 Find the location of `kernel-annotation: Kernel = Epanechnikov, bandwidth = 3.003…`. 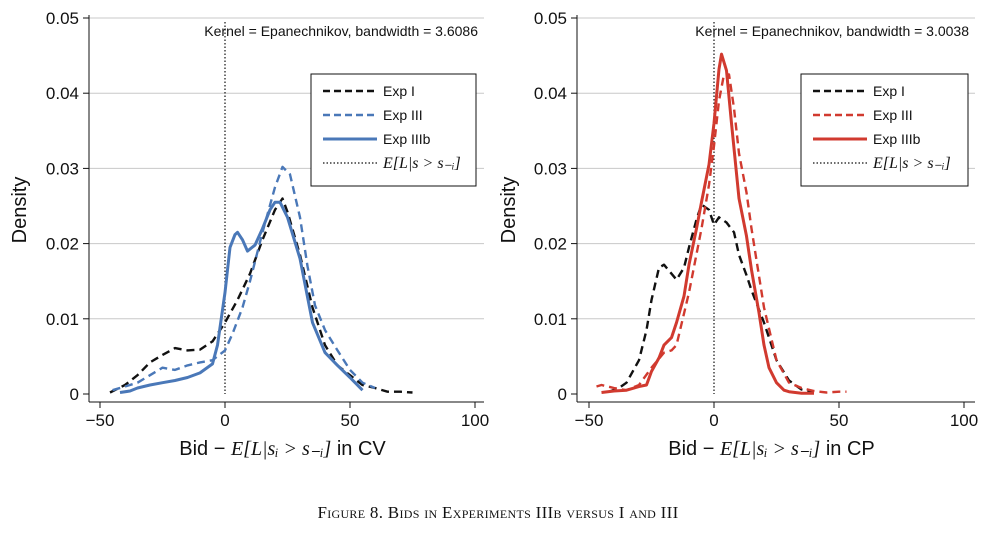

kernel-annotation: Kernel = Epanechnikov, bandwidth = 3.003… is located at coordinates (832, 31).